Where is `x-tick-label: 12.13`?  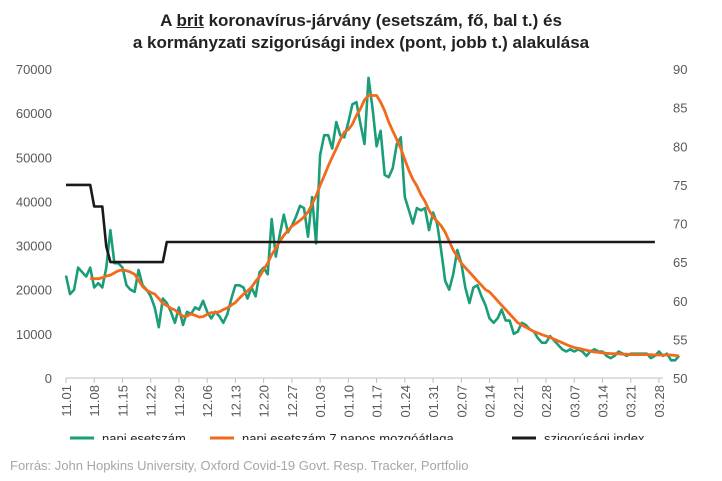 x-tick-label: 12.13 is located at coordinates (235, 401).